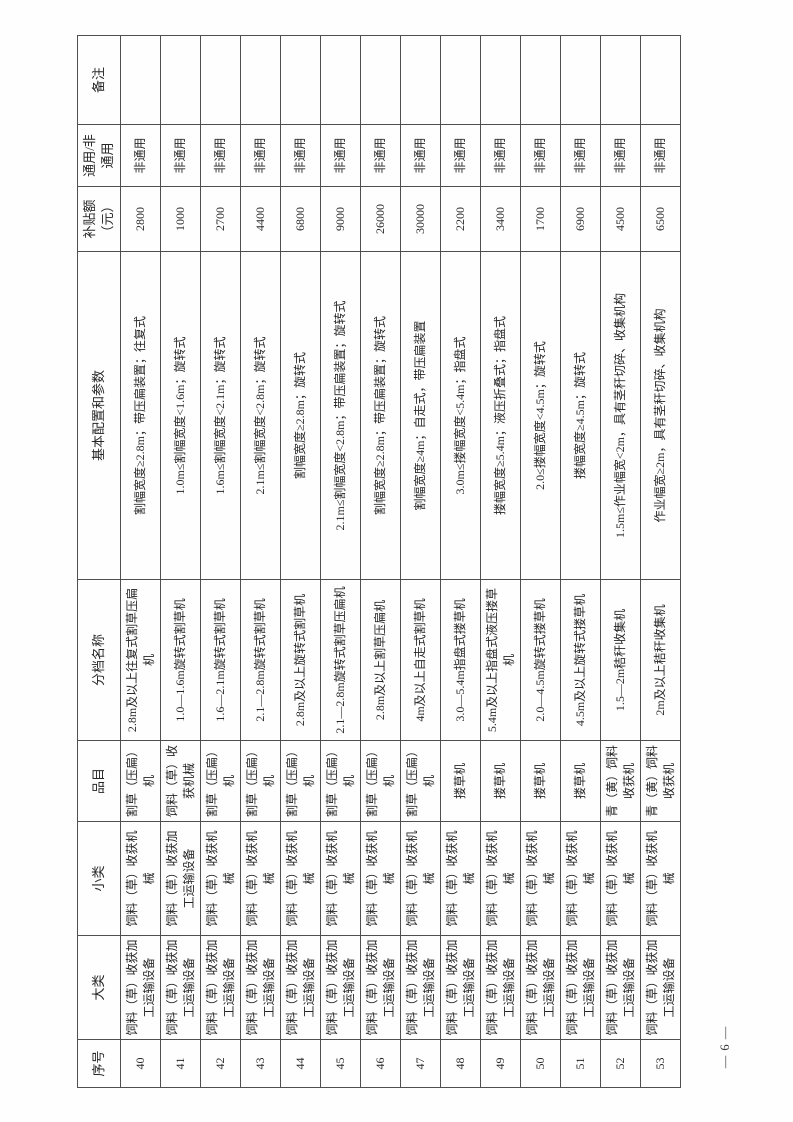 This screenshot has height=1122, width=793. Describe the element at coordinates (180, 660) in the screenshot. I see `cell-tier-name: 1.0—1.6m旋转式割草机` at that location.